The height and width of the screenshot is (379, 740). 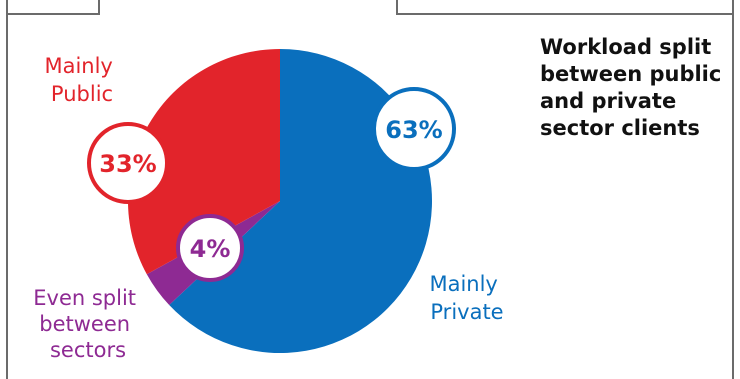 I want to click on frame-border-left, so click(x=7, y=189).